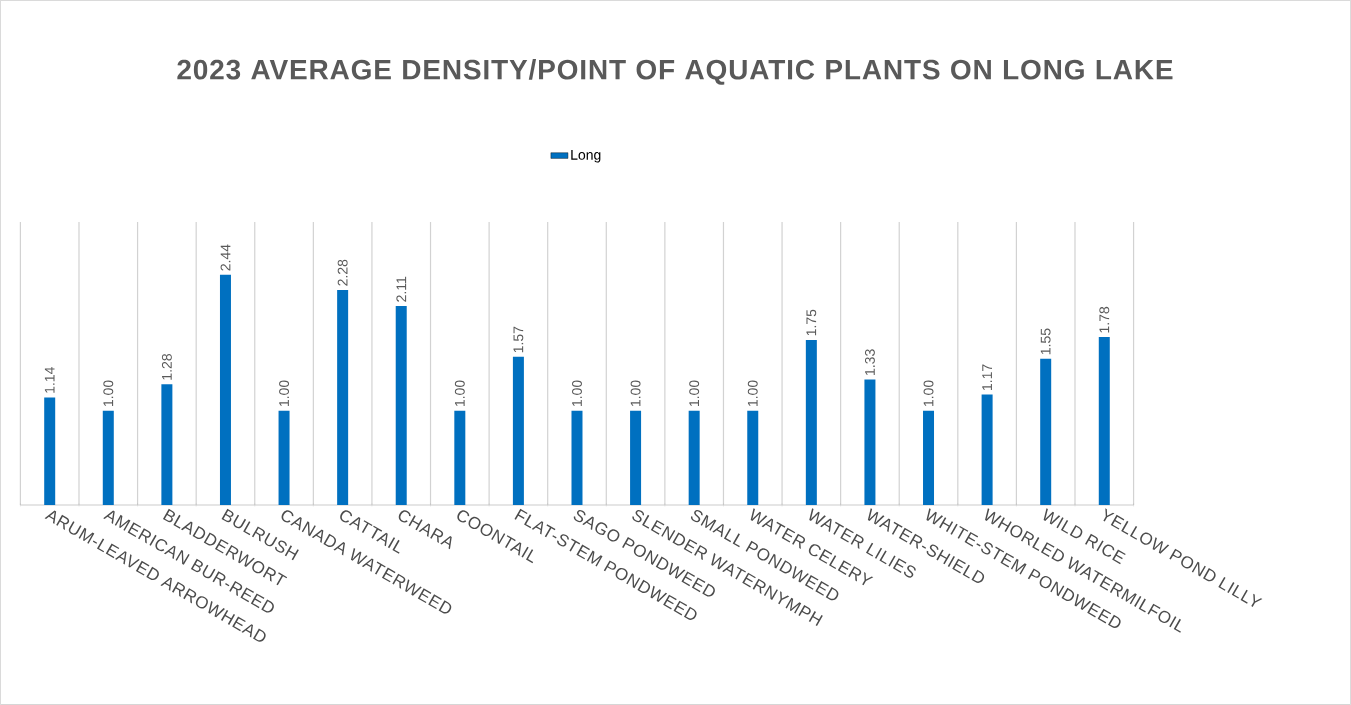  What do you see at coordinates (342, 272) in the screenshot?
I see `data-label: 2.28` at bounding box center [342, 272].